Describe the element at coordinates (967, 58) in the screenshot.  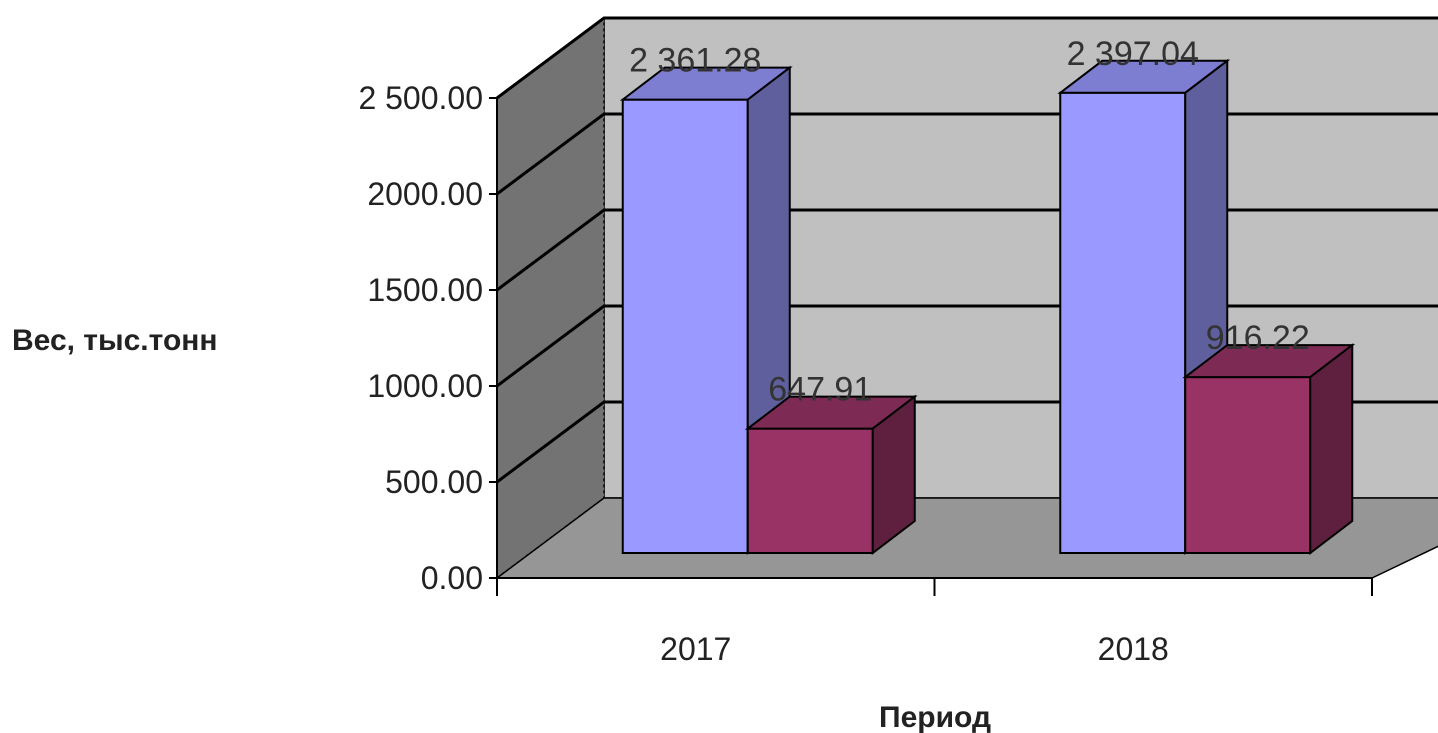
I see `gridline` at that location.